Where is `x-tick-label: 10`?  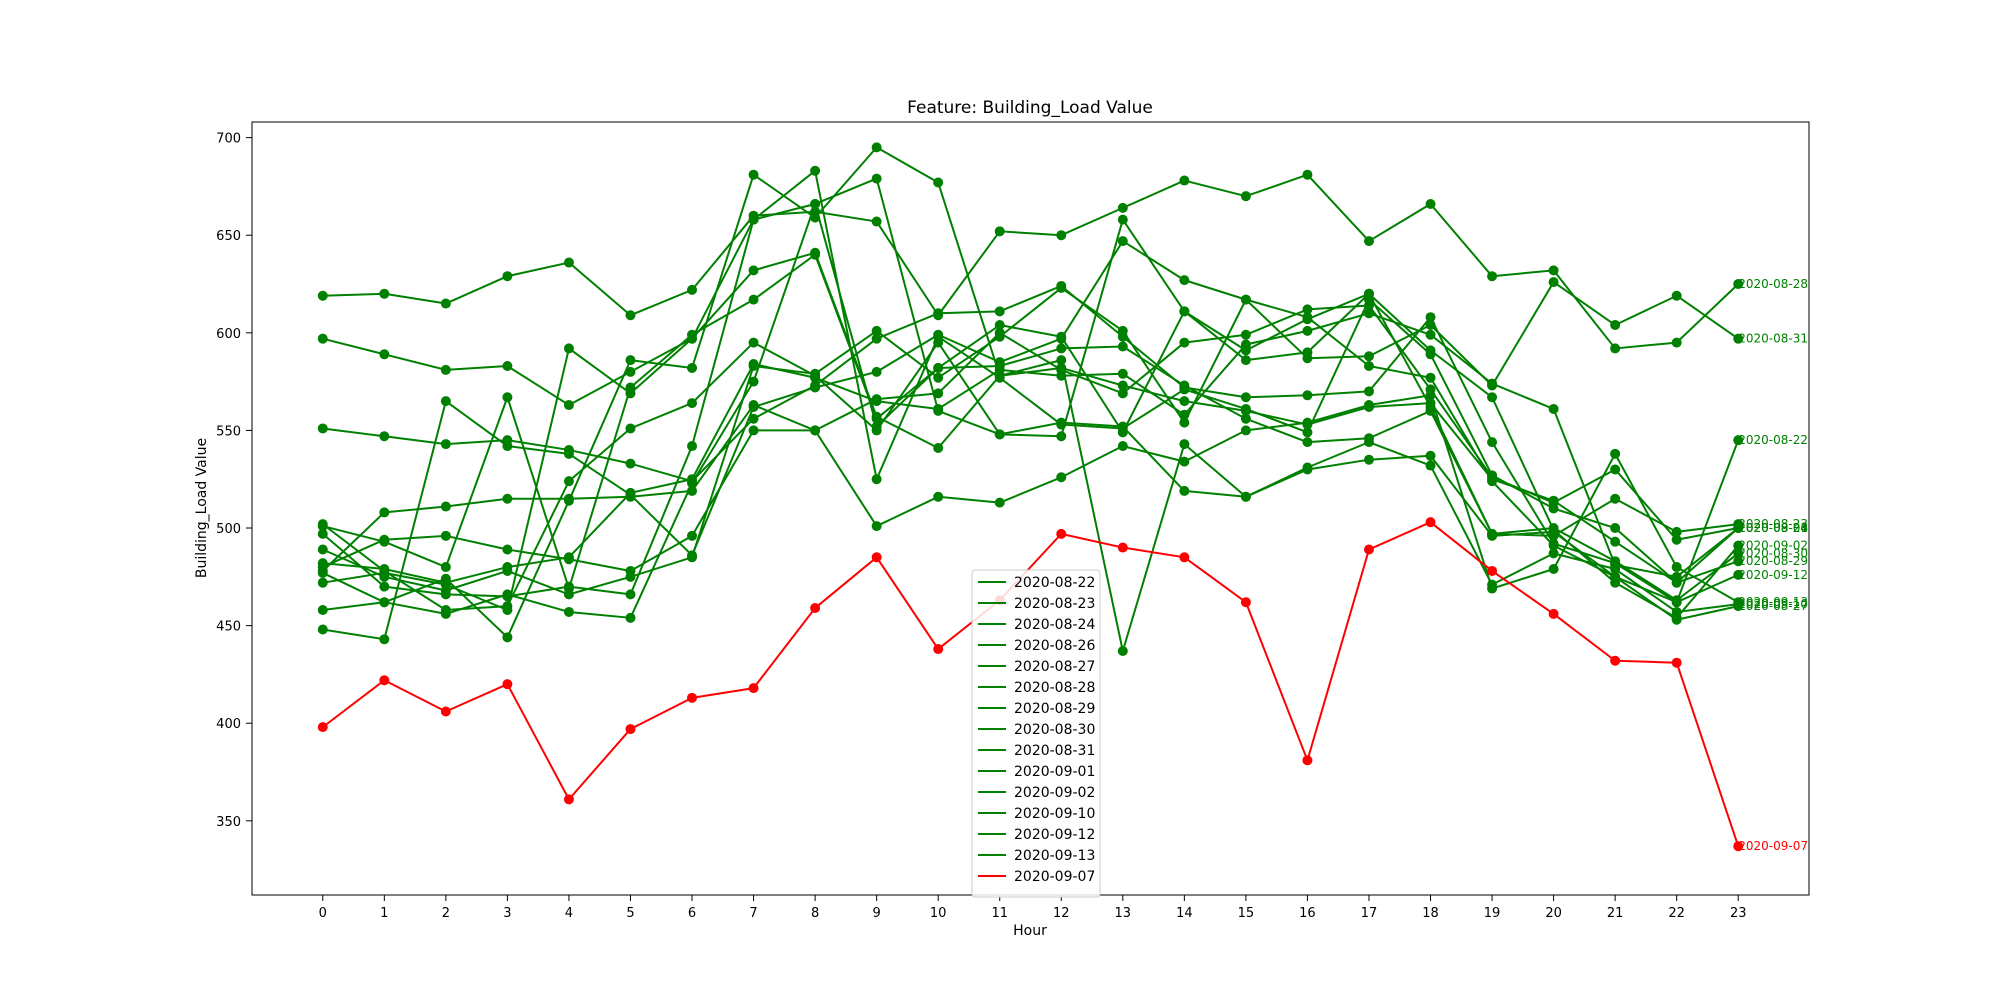 x-tick-label: 10 is located at coordinates (938, 913).